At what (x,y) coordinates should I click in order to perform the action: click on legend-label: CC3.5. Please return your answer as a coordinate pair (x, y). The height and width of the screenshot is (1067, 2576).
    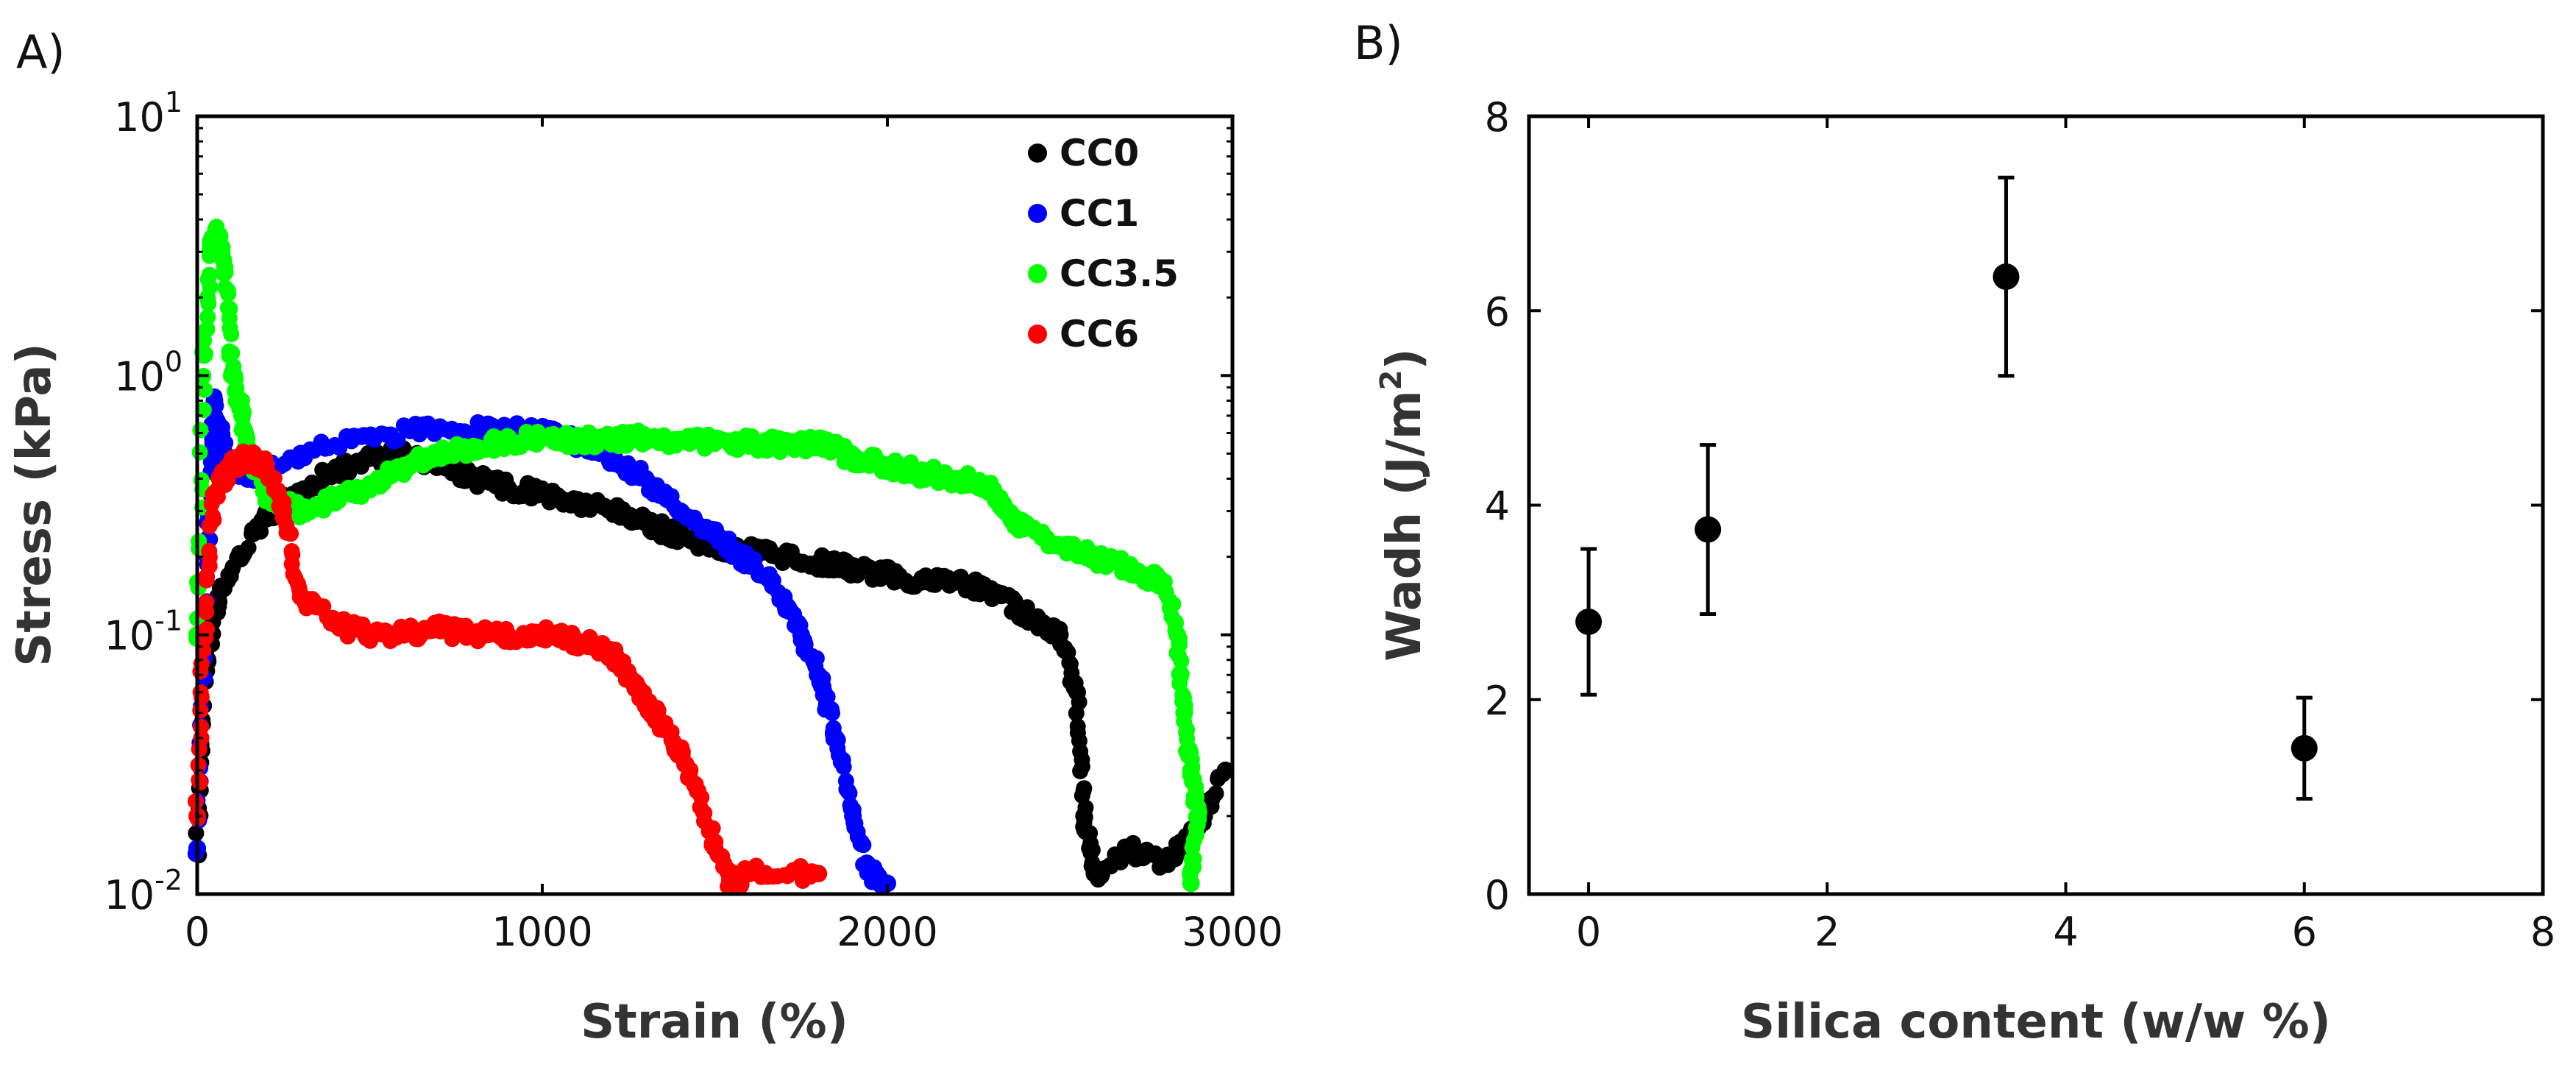
    Looking at the image, I should click on (1119, 273).